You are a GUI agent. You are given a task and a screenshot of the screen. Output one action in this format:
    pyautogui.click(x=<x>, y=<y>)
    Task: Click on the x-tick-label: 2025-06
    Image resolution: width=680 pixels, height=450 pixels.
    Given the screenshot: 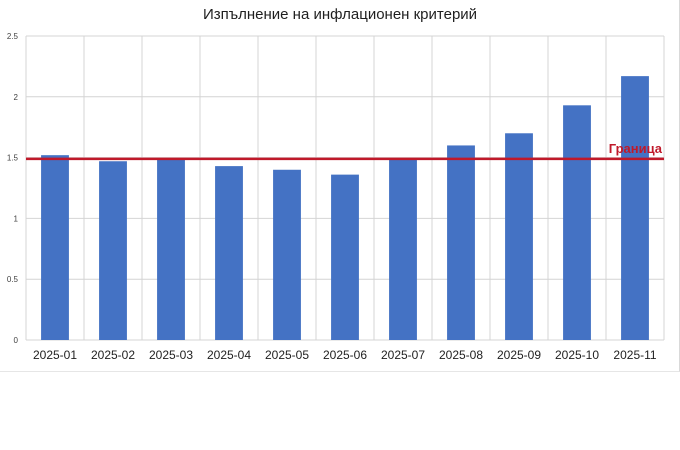 What is the action you would take?
    pyautogui.click(x=345, y=355)
    